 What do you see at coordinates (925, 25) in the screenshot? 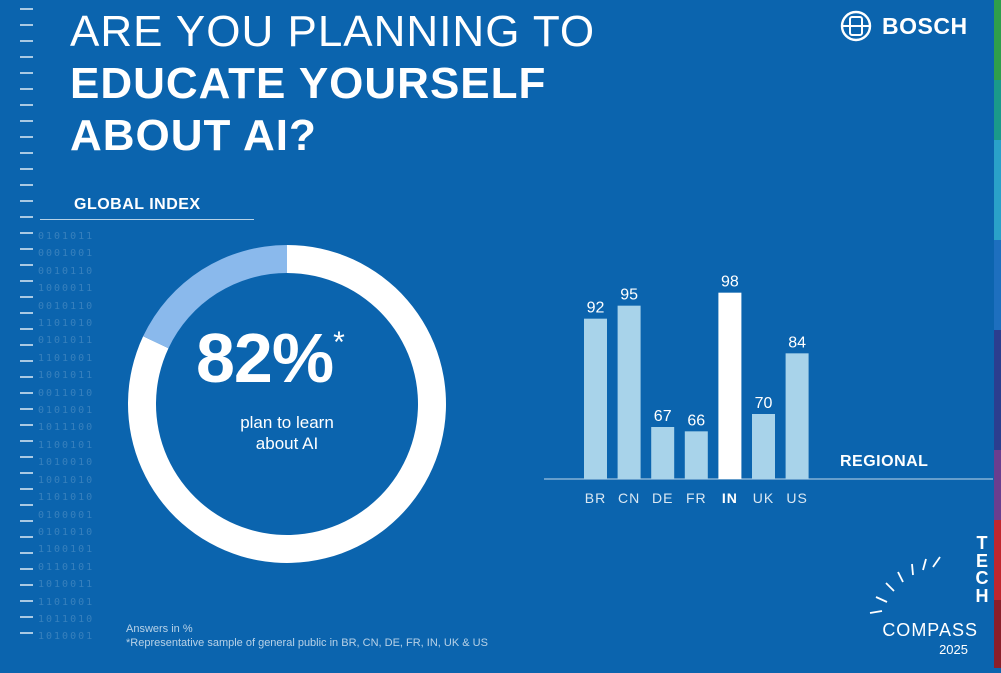
I see `brand-name: BOSCH` at bounding box center [925, 25].